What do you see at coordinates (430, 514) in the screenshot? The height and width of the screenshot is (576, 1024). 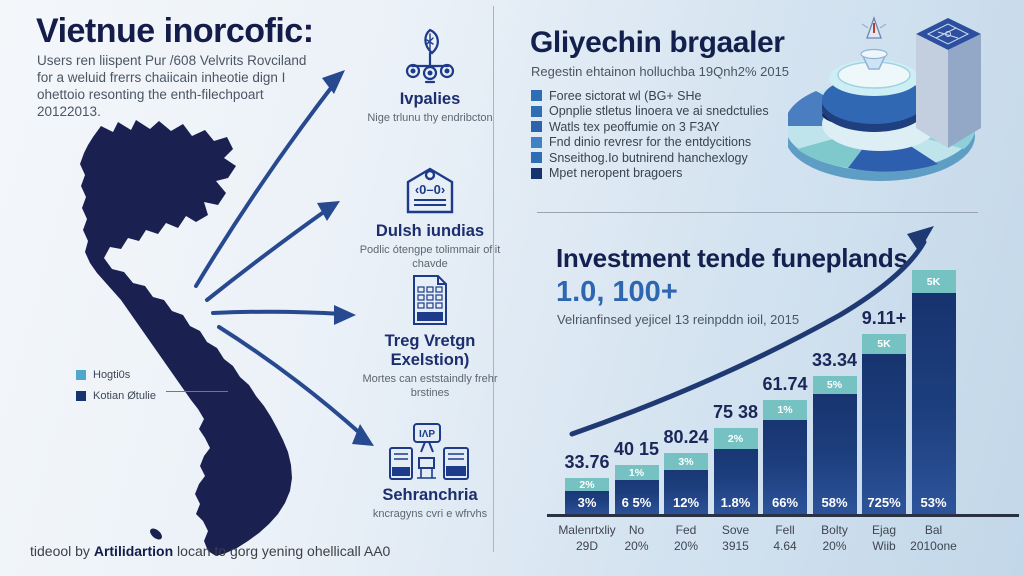 I see `feature-subtitle: kncragyns cvri e wfrvhs` at bounding box center [430, 514].